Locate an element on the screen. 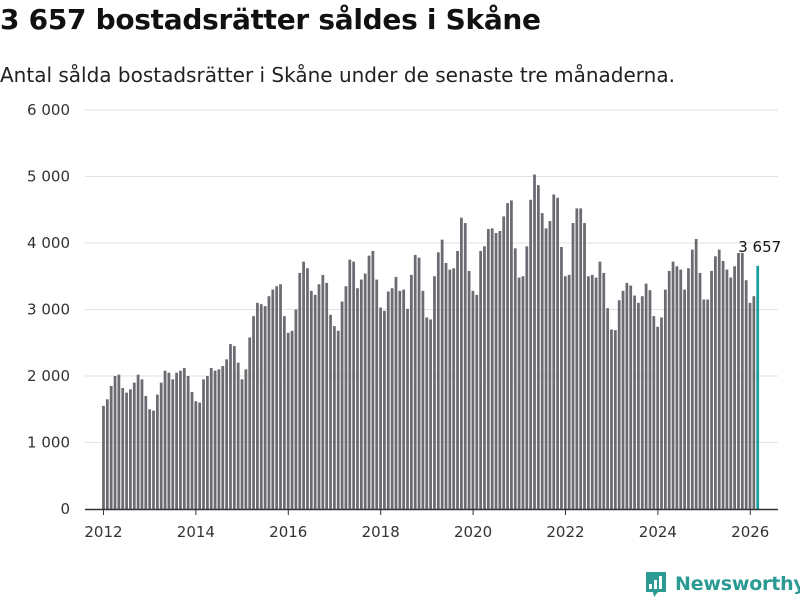  brand-logo: Newsworthy is located at coordinates (722, 584).